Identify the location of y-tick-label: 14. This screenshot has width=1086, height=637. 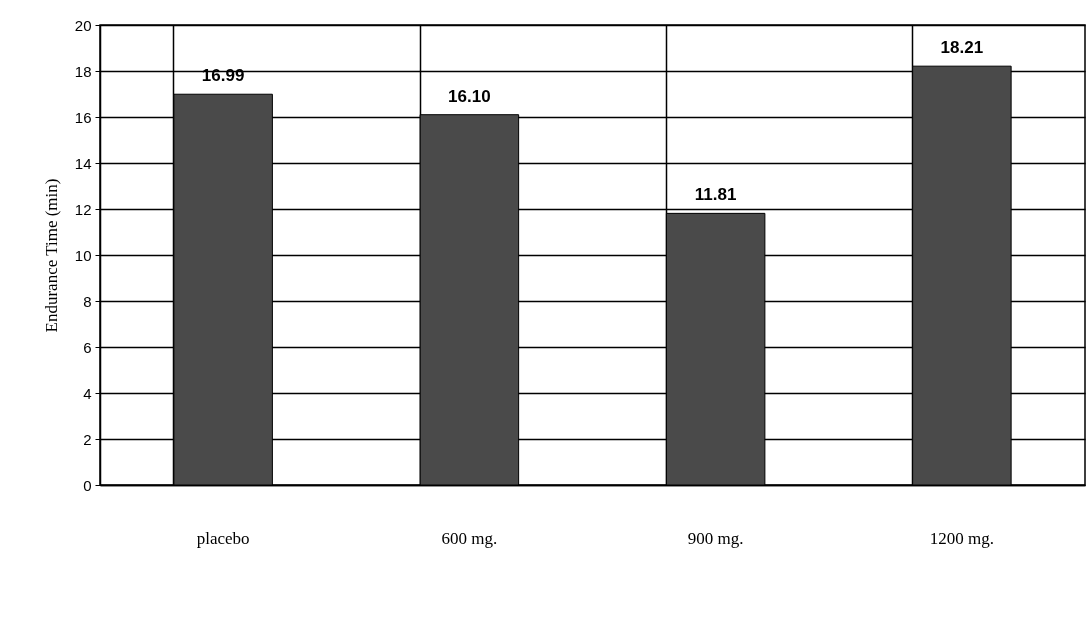
(83, 163).